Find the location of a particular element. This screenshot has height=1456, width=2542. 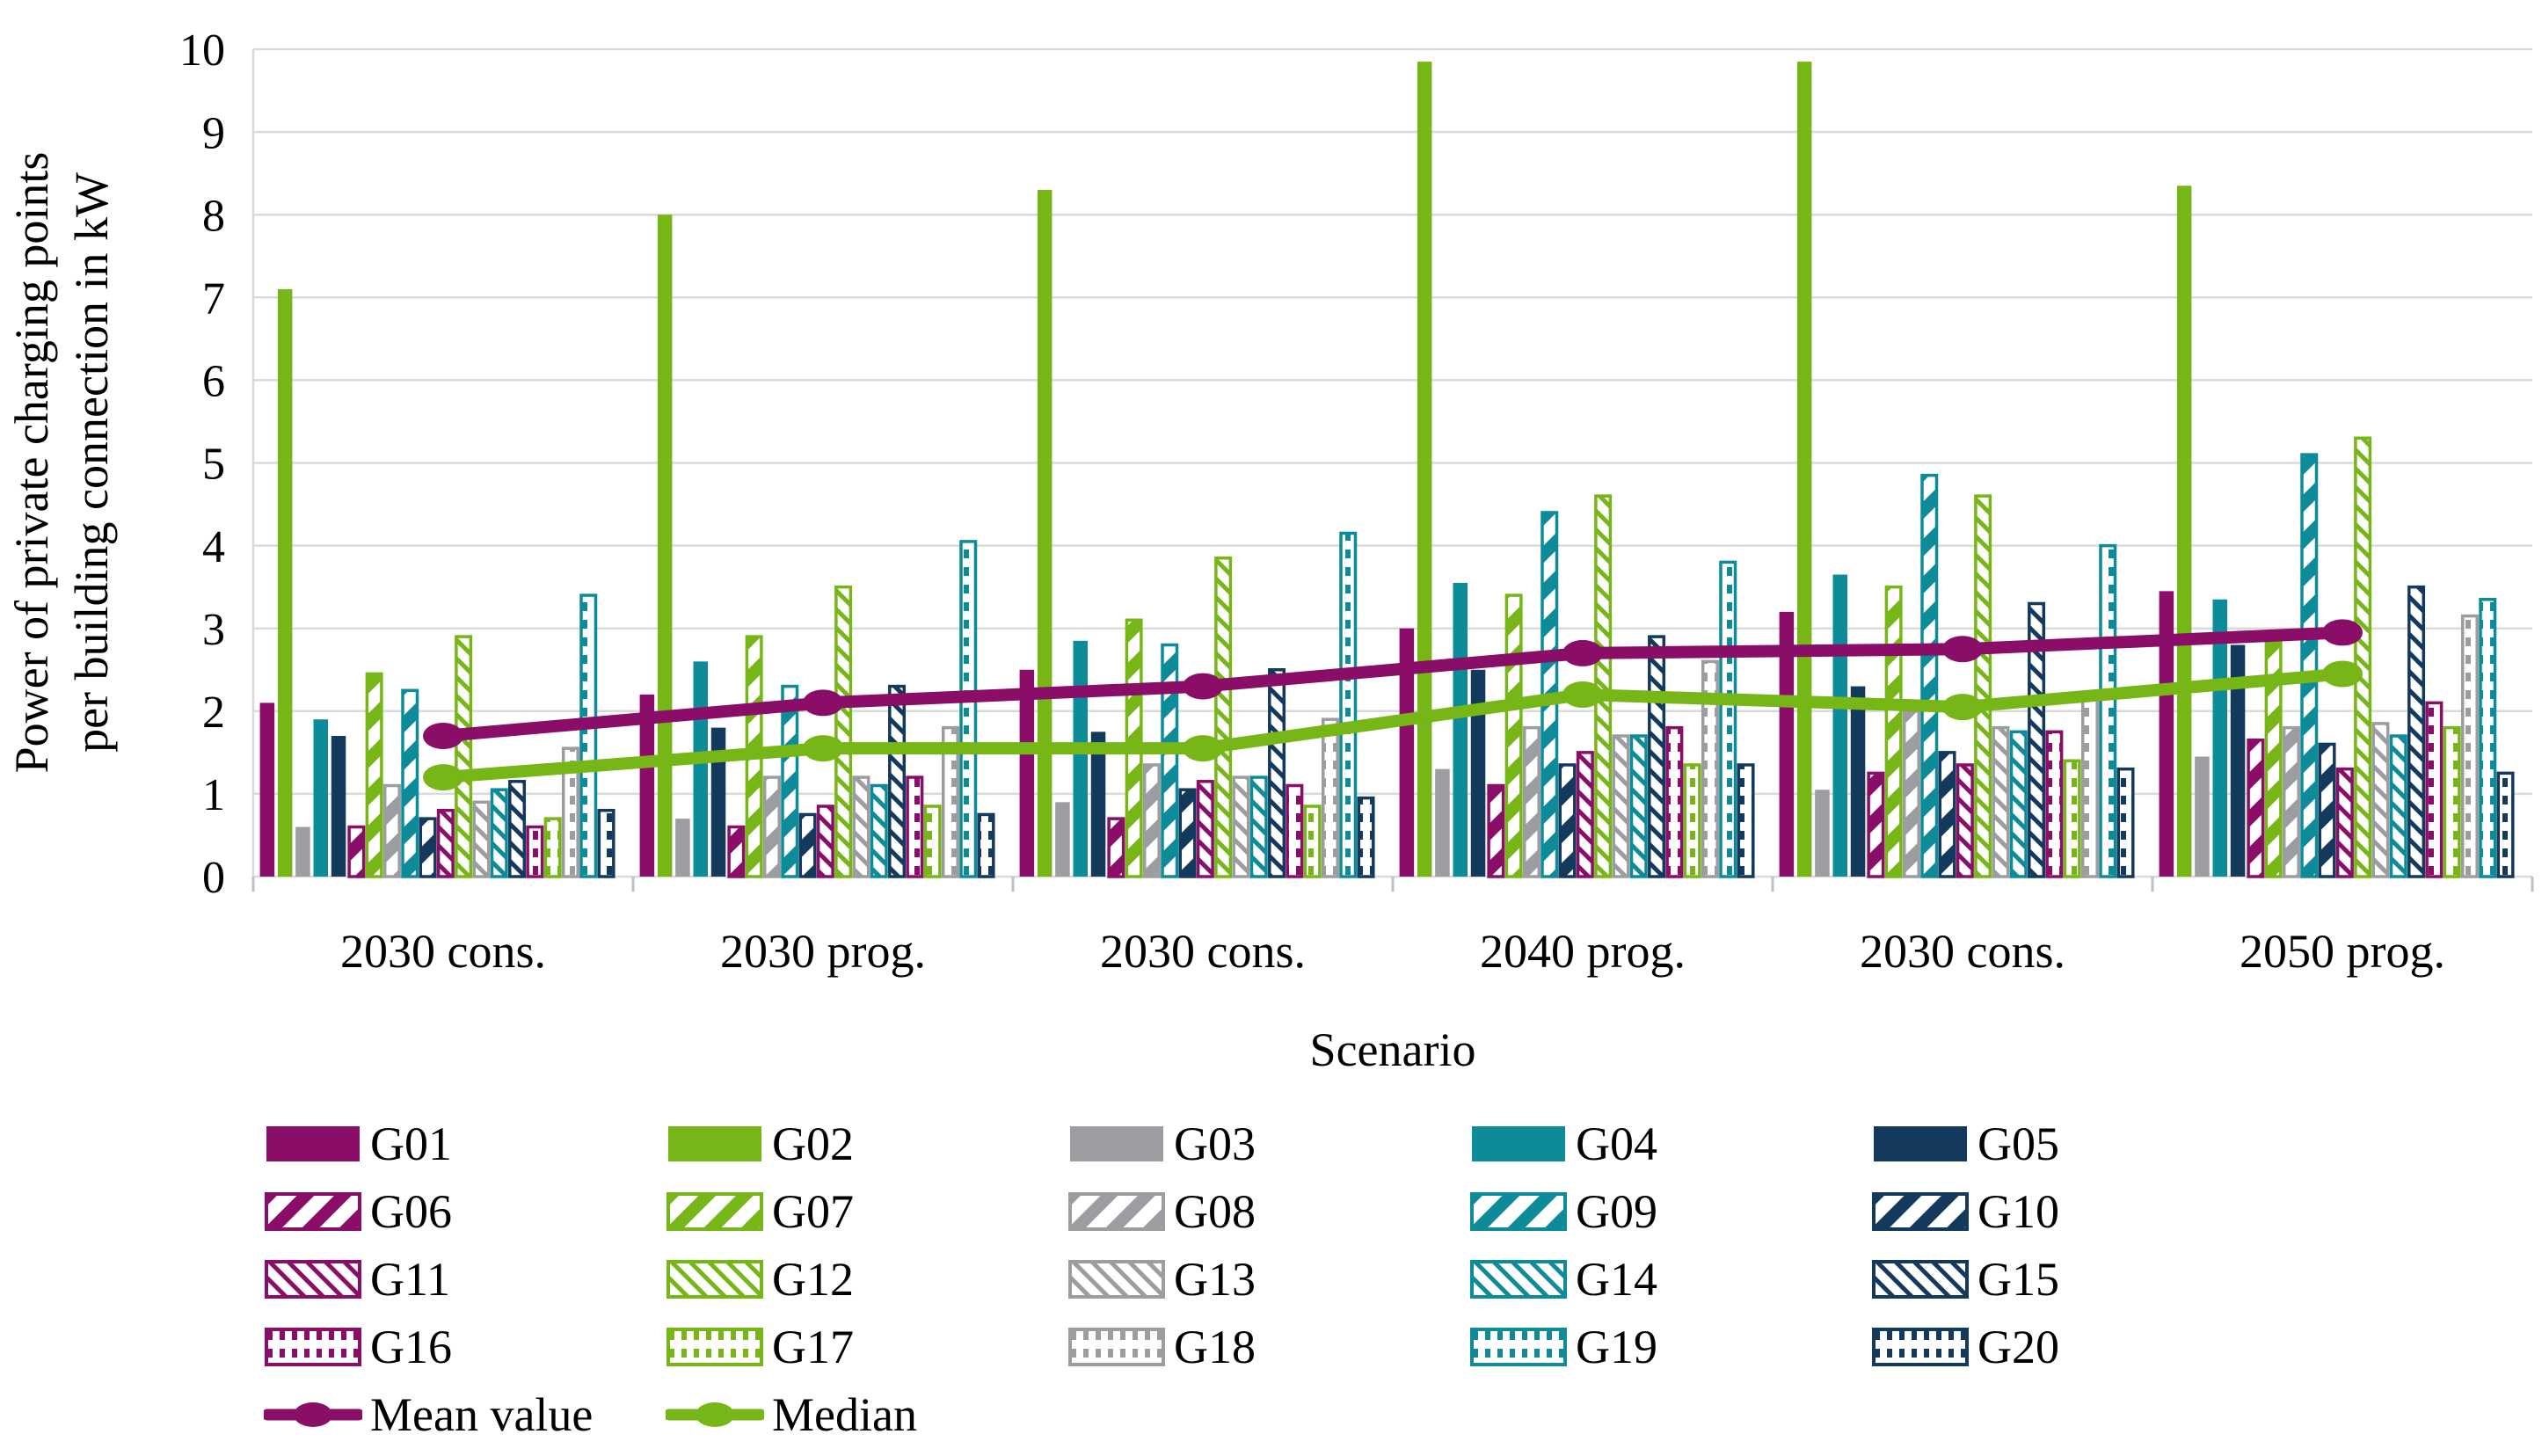

bar-G09-cat1 is located at coordinates (410, 783).